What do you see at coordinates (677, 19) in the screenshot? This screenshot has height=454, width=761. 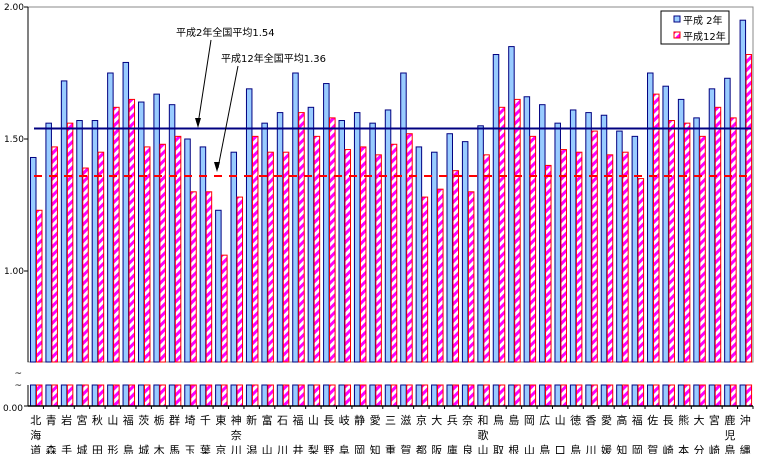 I see `legend-swatch-heisei2` at bounding box center [677, 19].